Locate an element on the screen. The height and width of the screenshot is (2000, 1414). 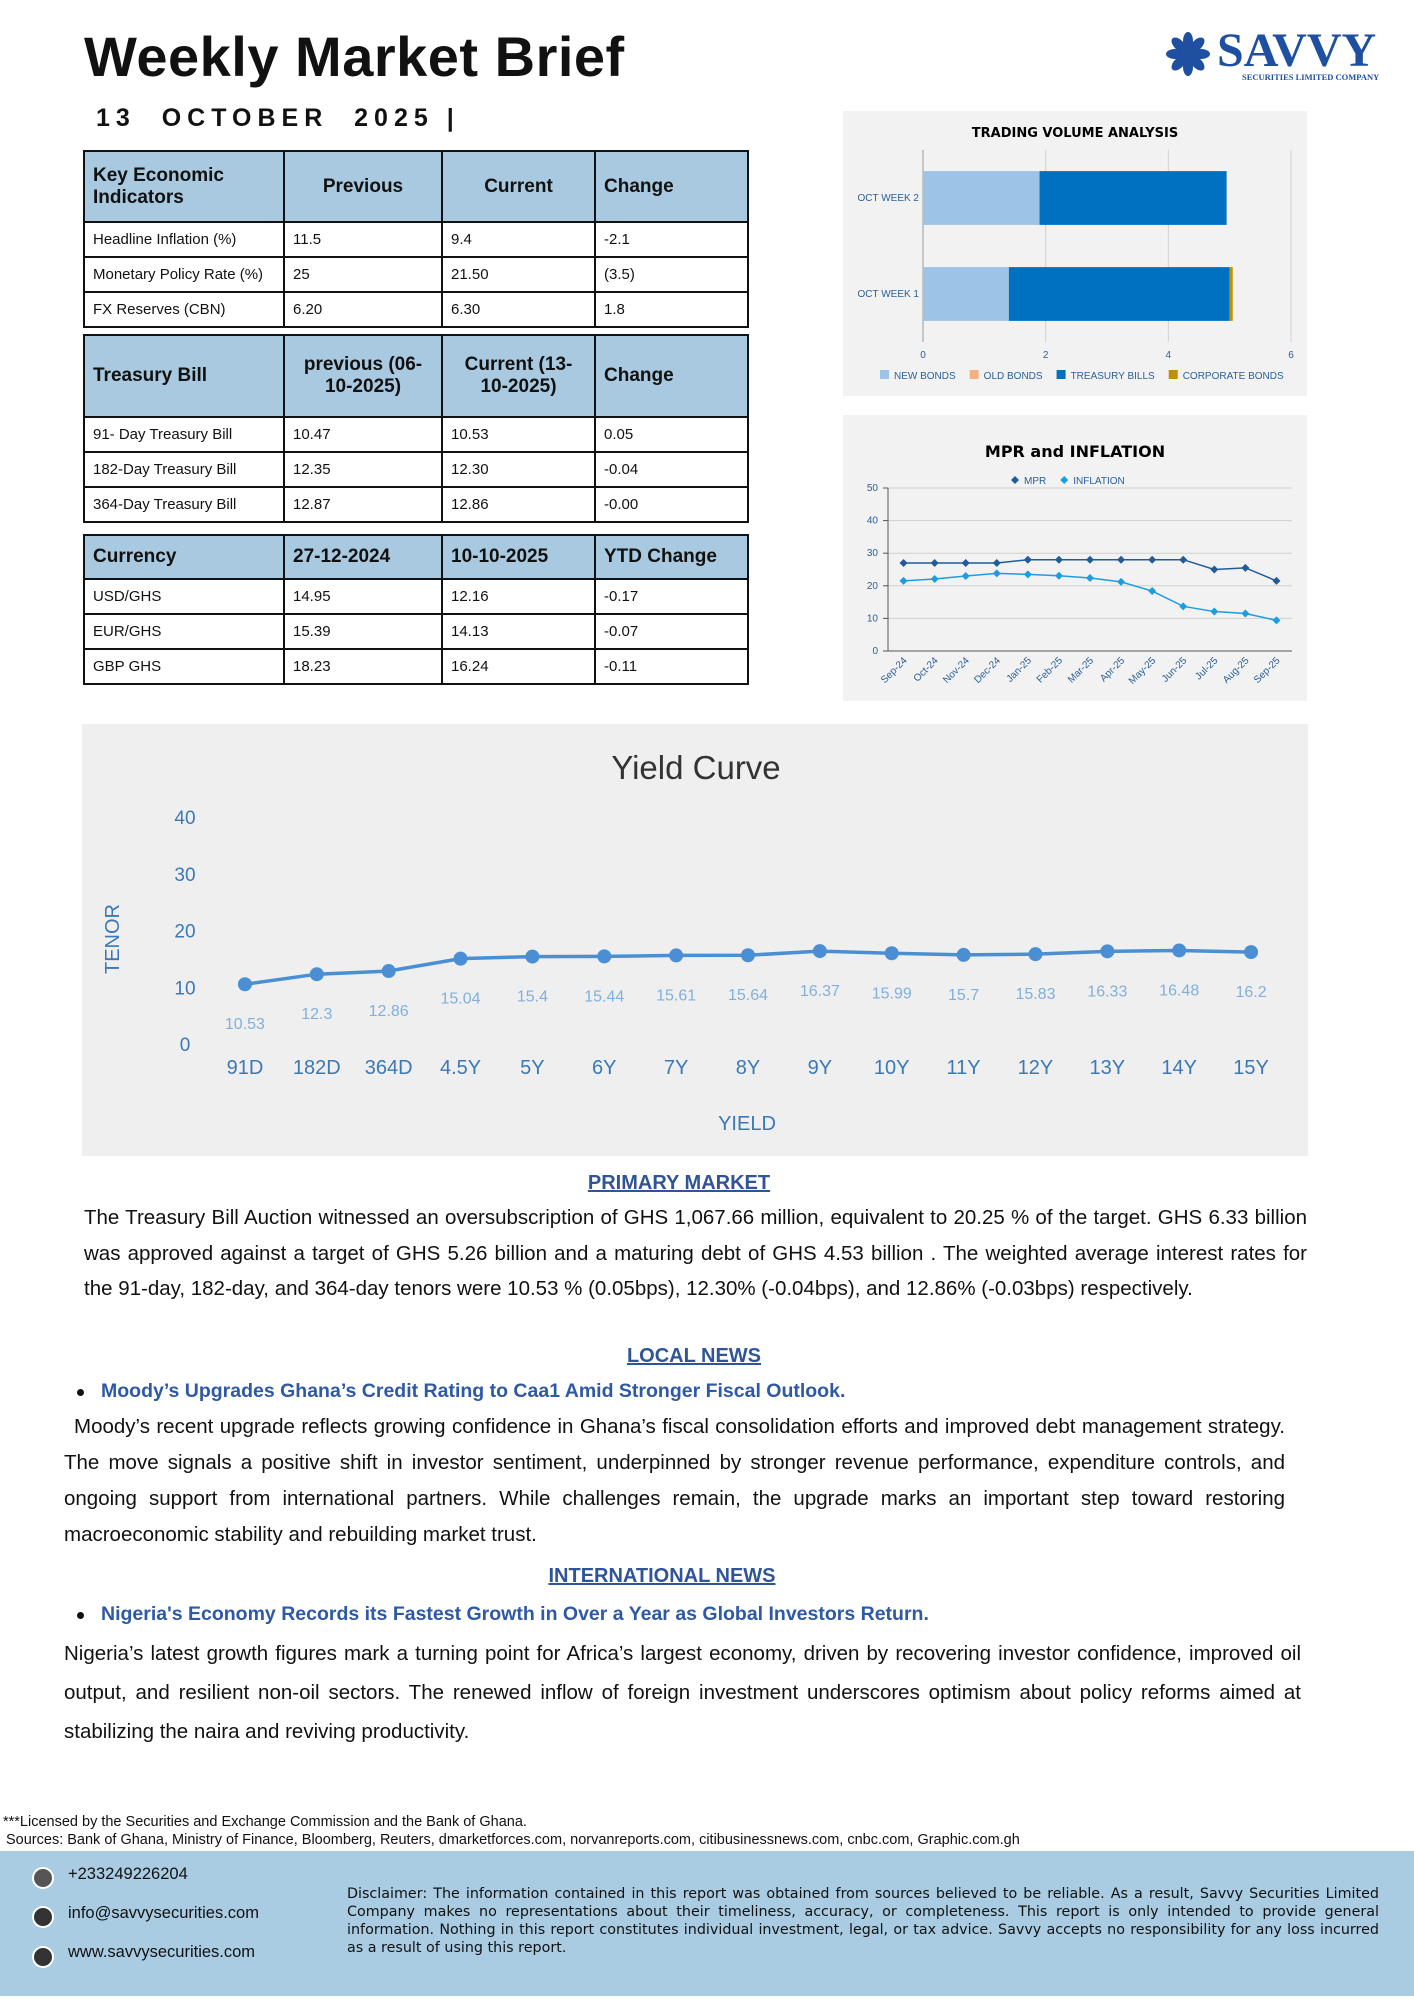
table-cell: -0.00 is located at coordinates (671, 504).